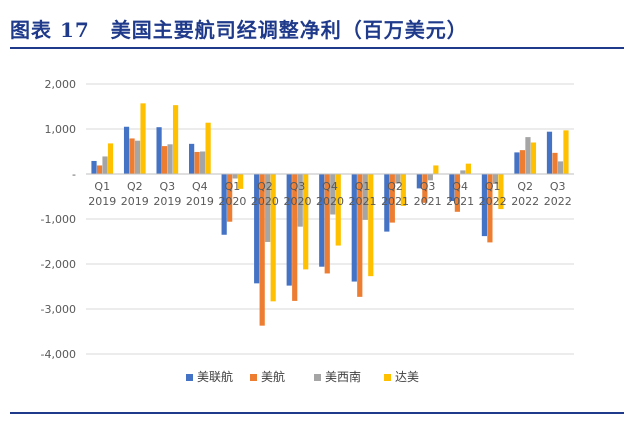 This screenshot has width=636, height=424. What do you see at coordinates (317, 413) in the screenshot?
I see `bottom-divider` at bounding box center [317, 413].